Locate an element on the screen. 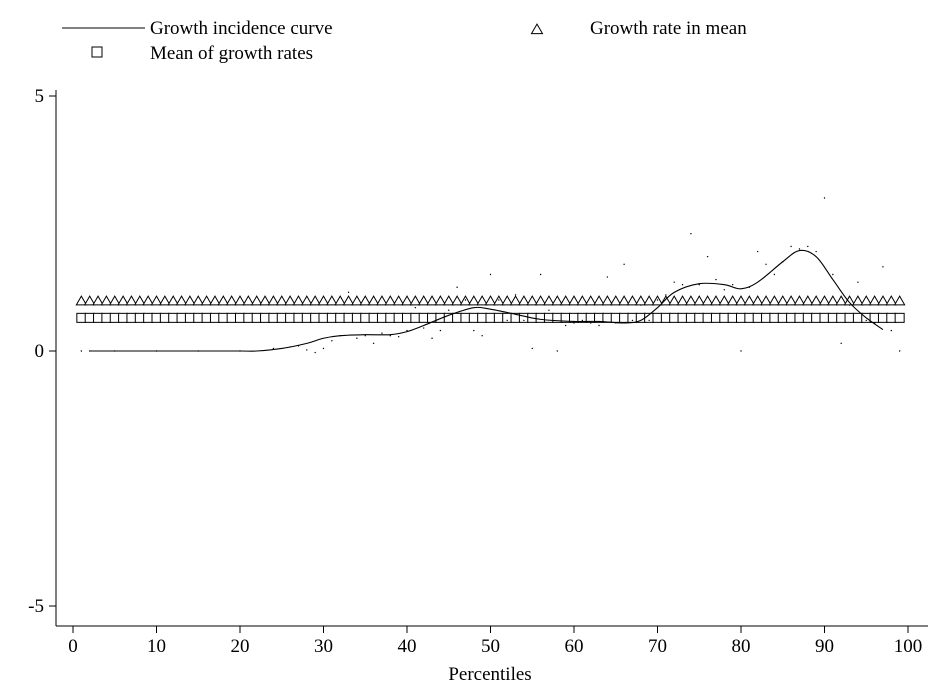 This screenshot has width=931, height=684. legend-label-growth-incidence-curve: Growth incidence curve is located at coordinates (241, 28).